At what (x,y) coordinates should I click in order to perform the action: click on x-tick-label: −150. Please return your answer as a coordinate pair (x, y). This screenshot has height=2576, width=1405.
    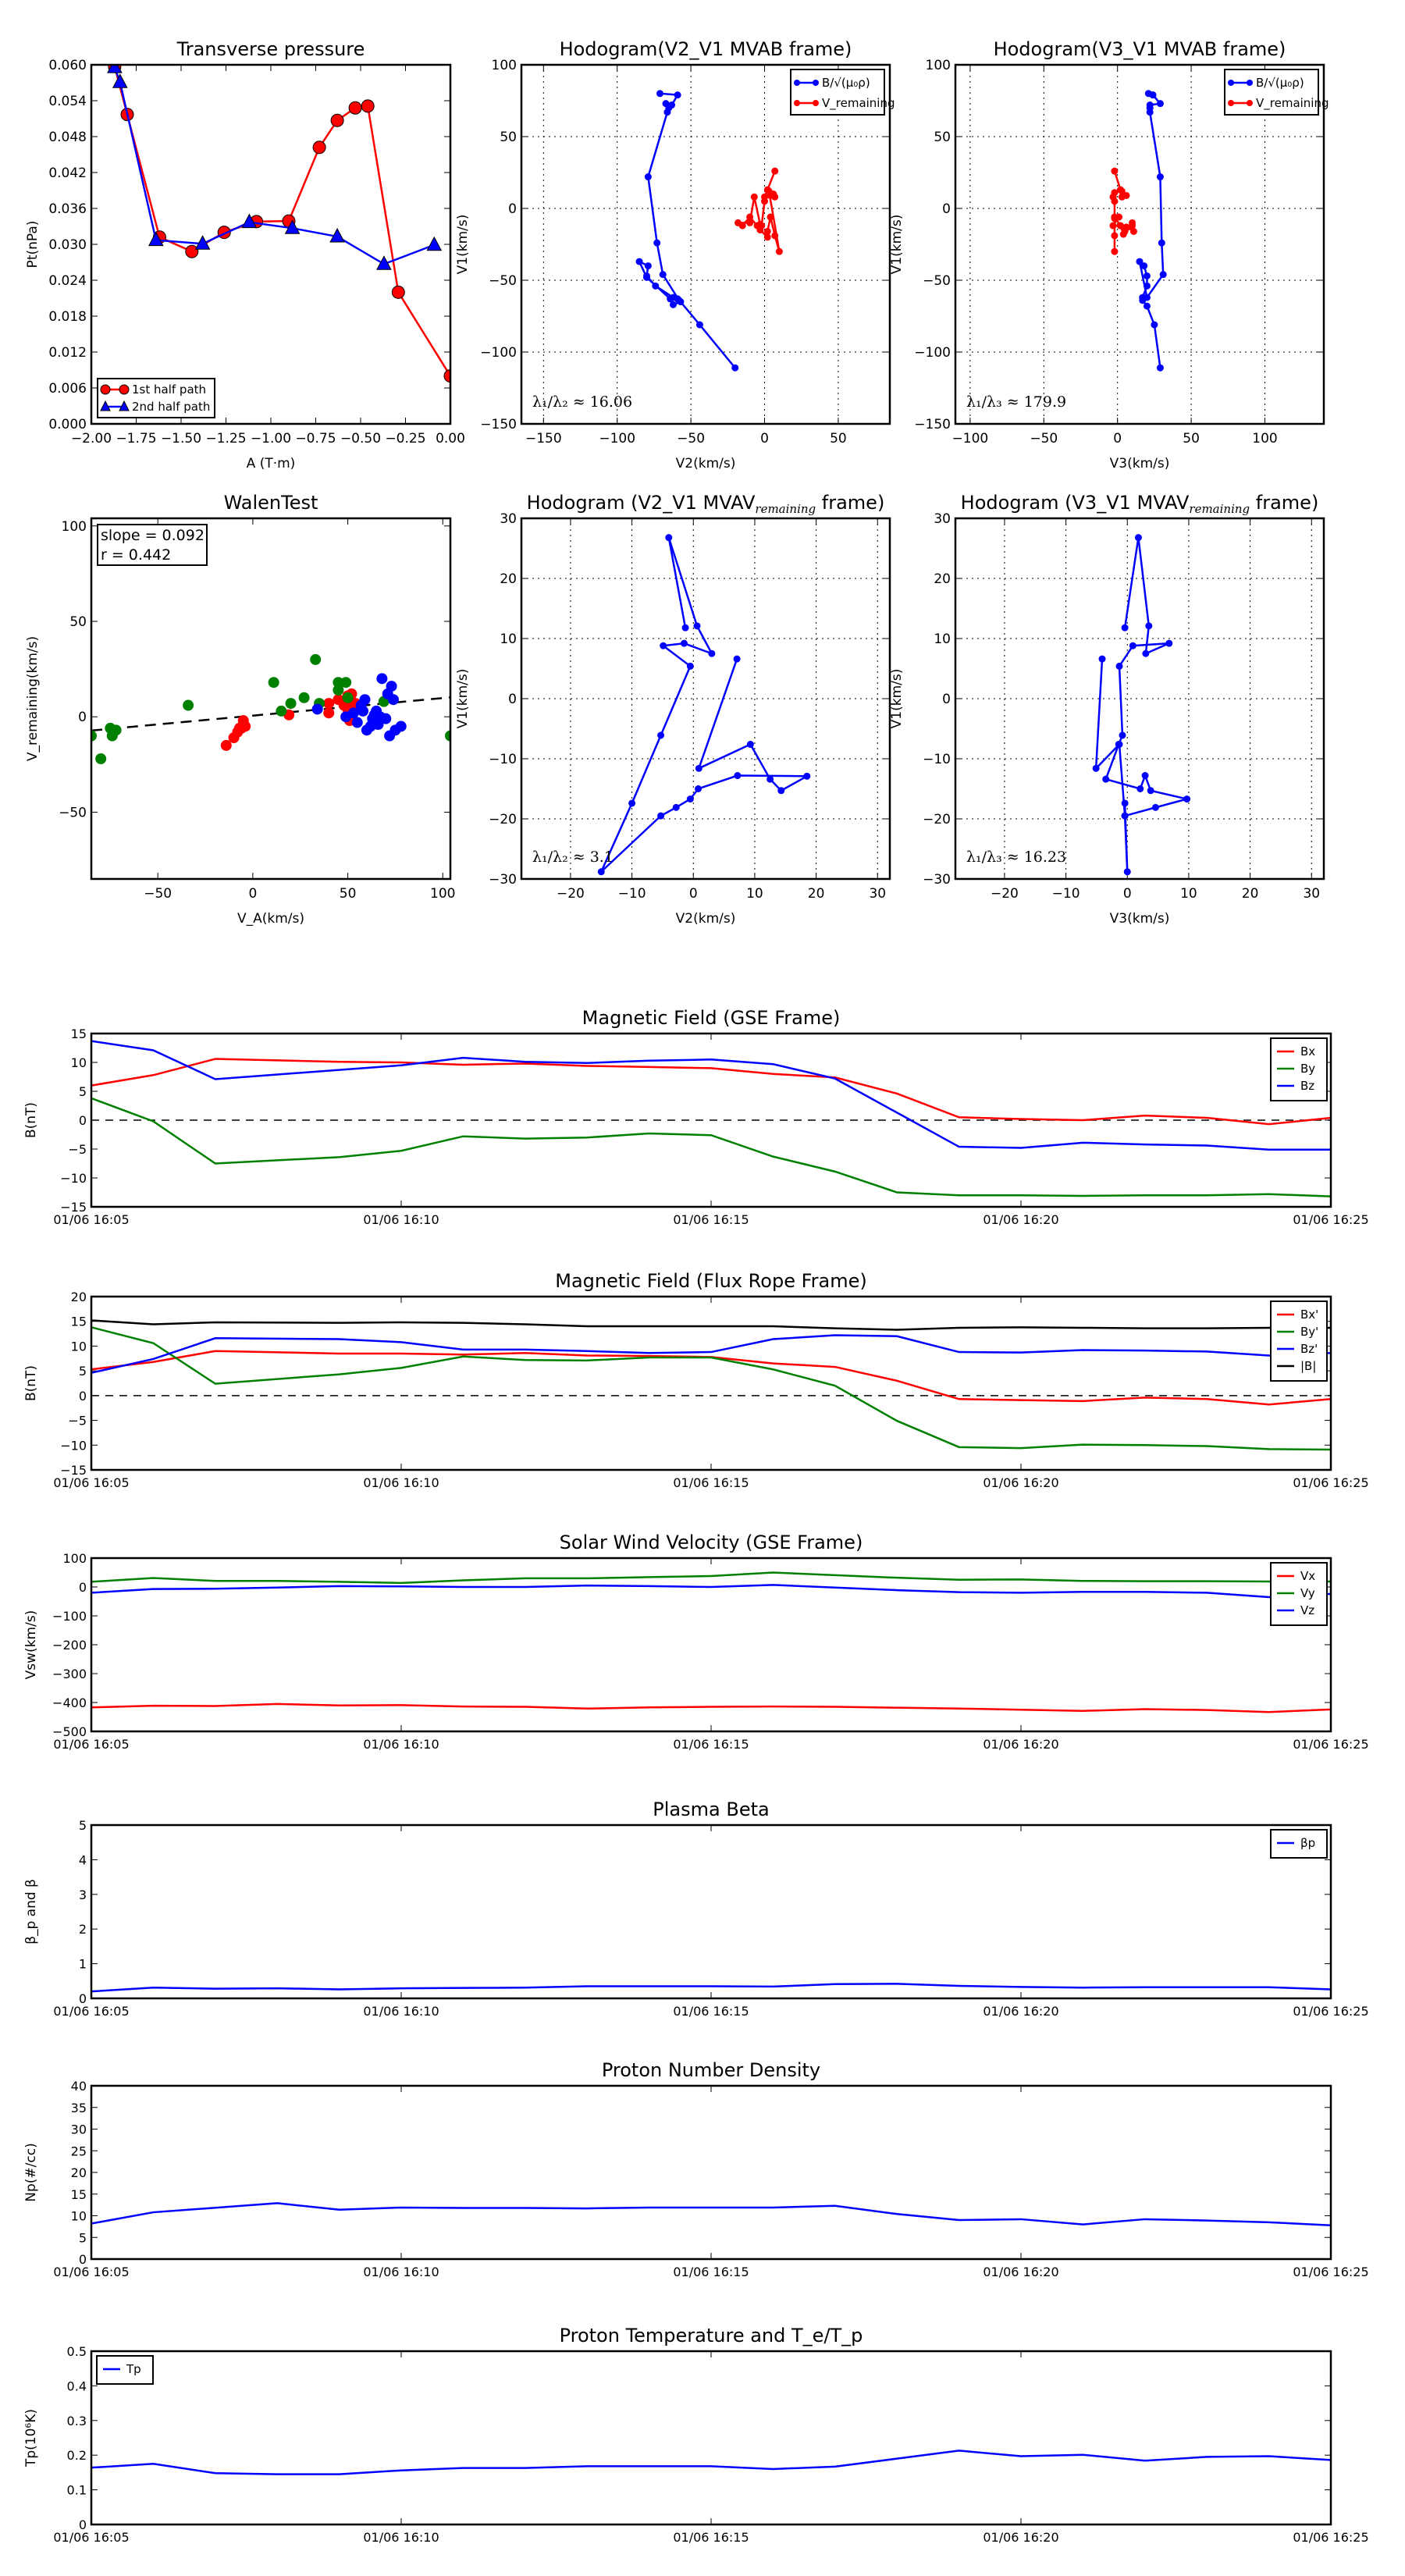
    Looking at the image, I should click on (543, 439).